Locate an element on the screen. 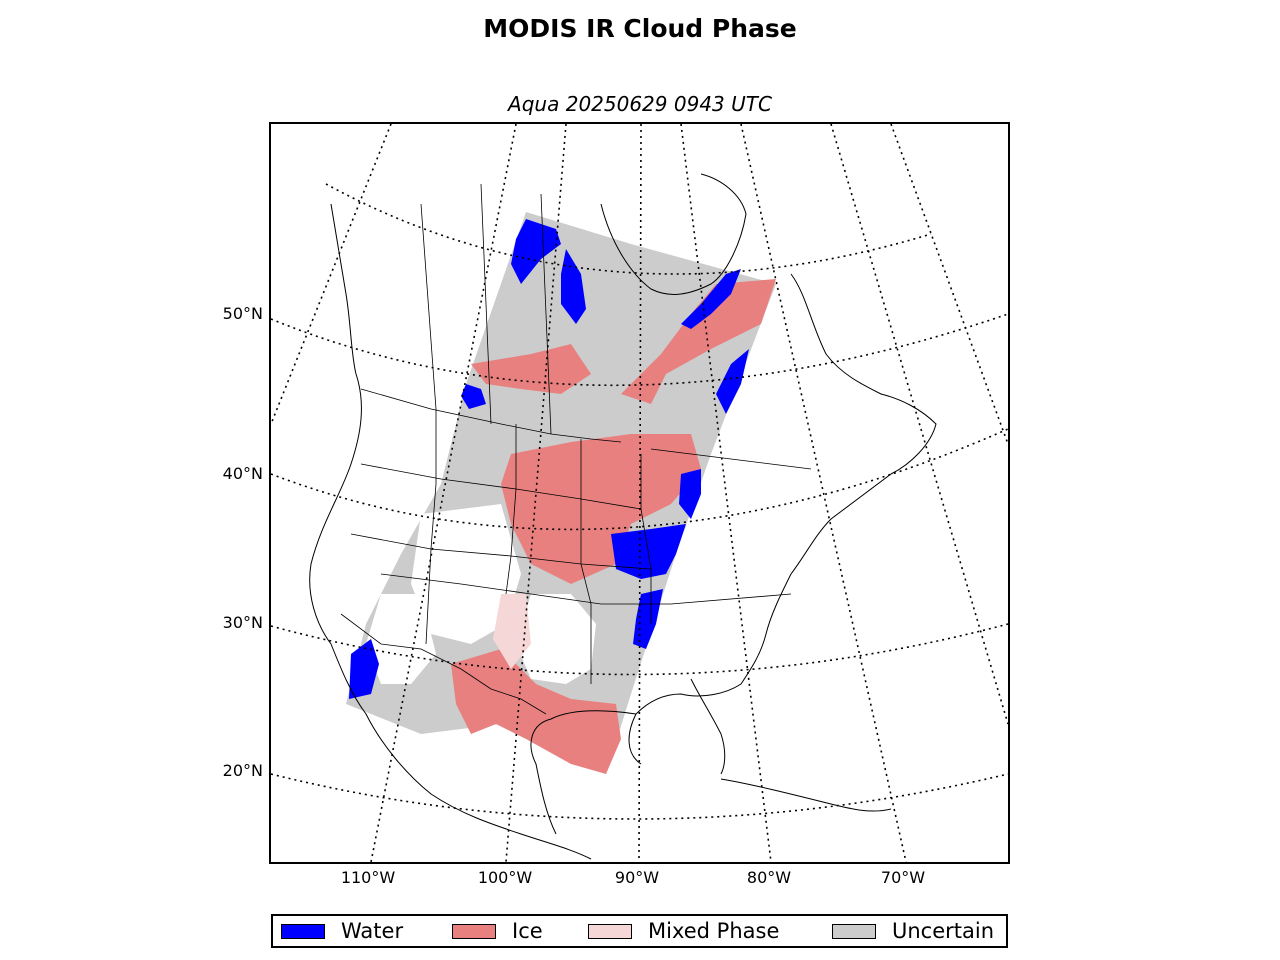 This screenshot has width=1280, height=960. lon-label-70w: 70°W is located at coordinates (903, 877).